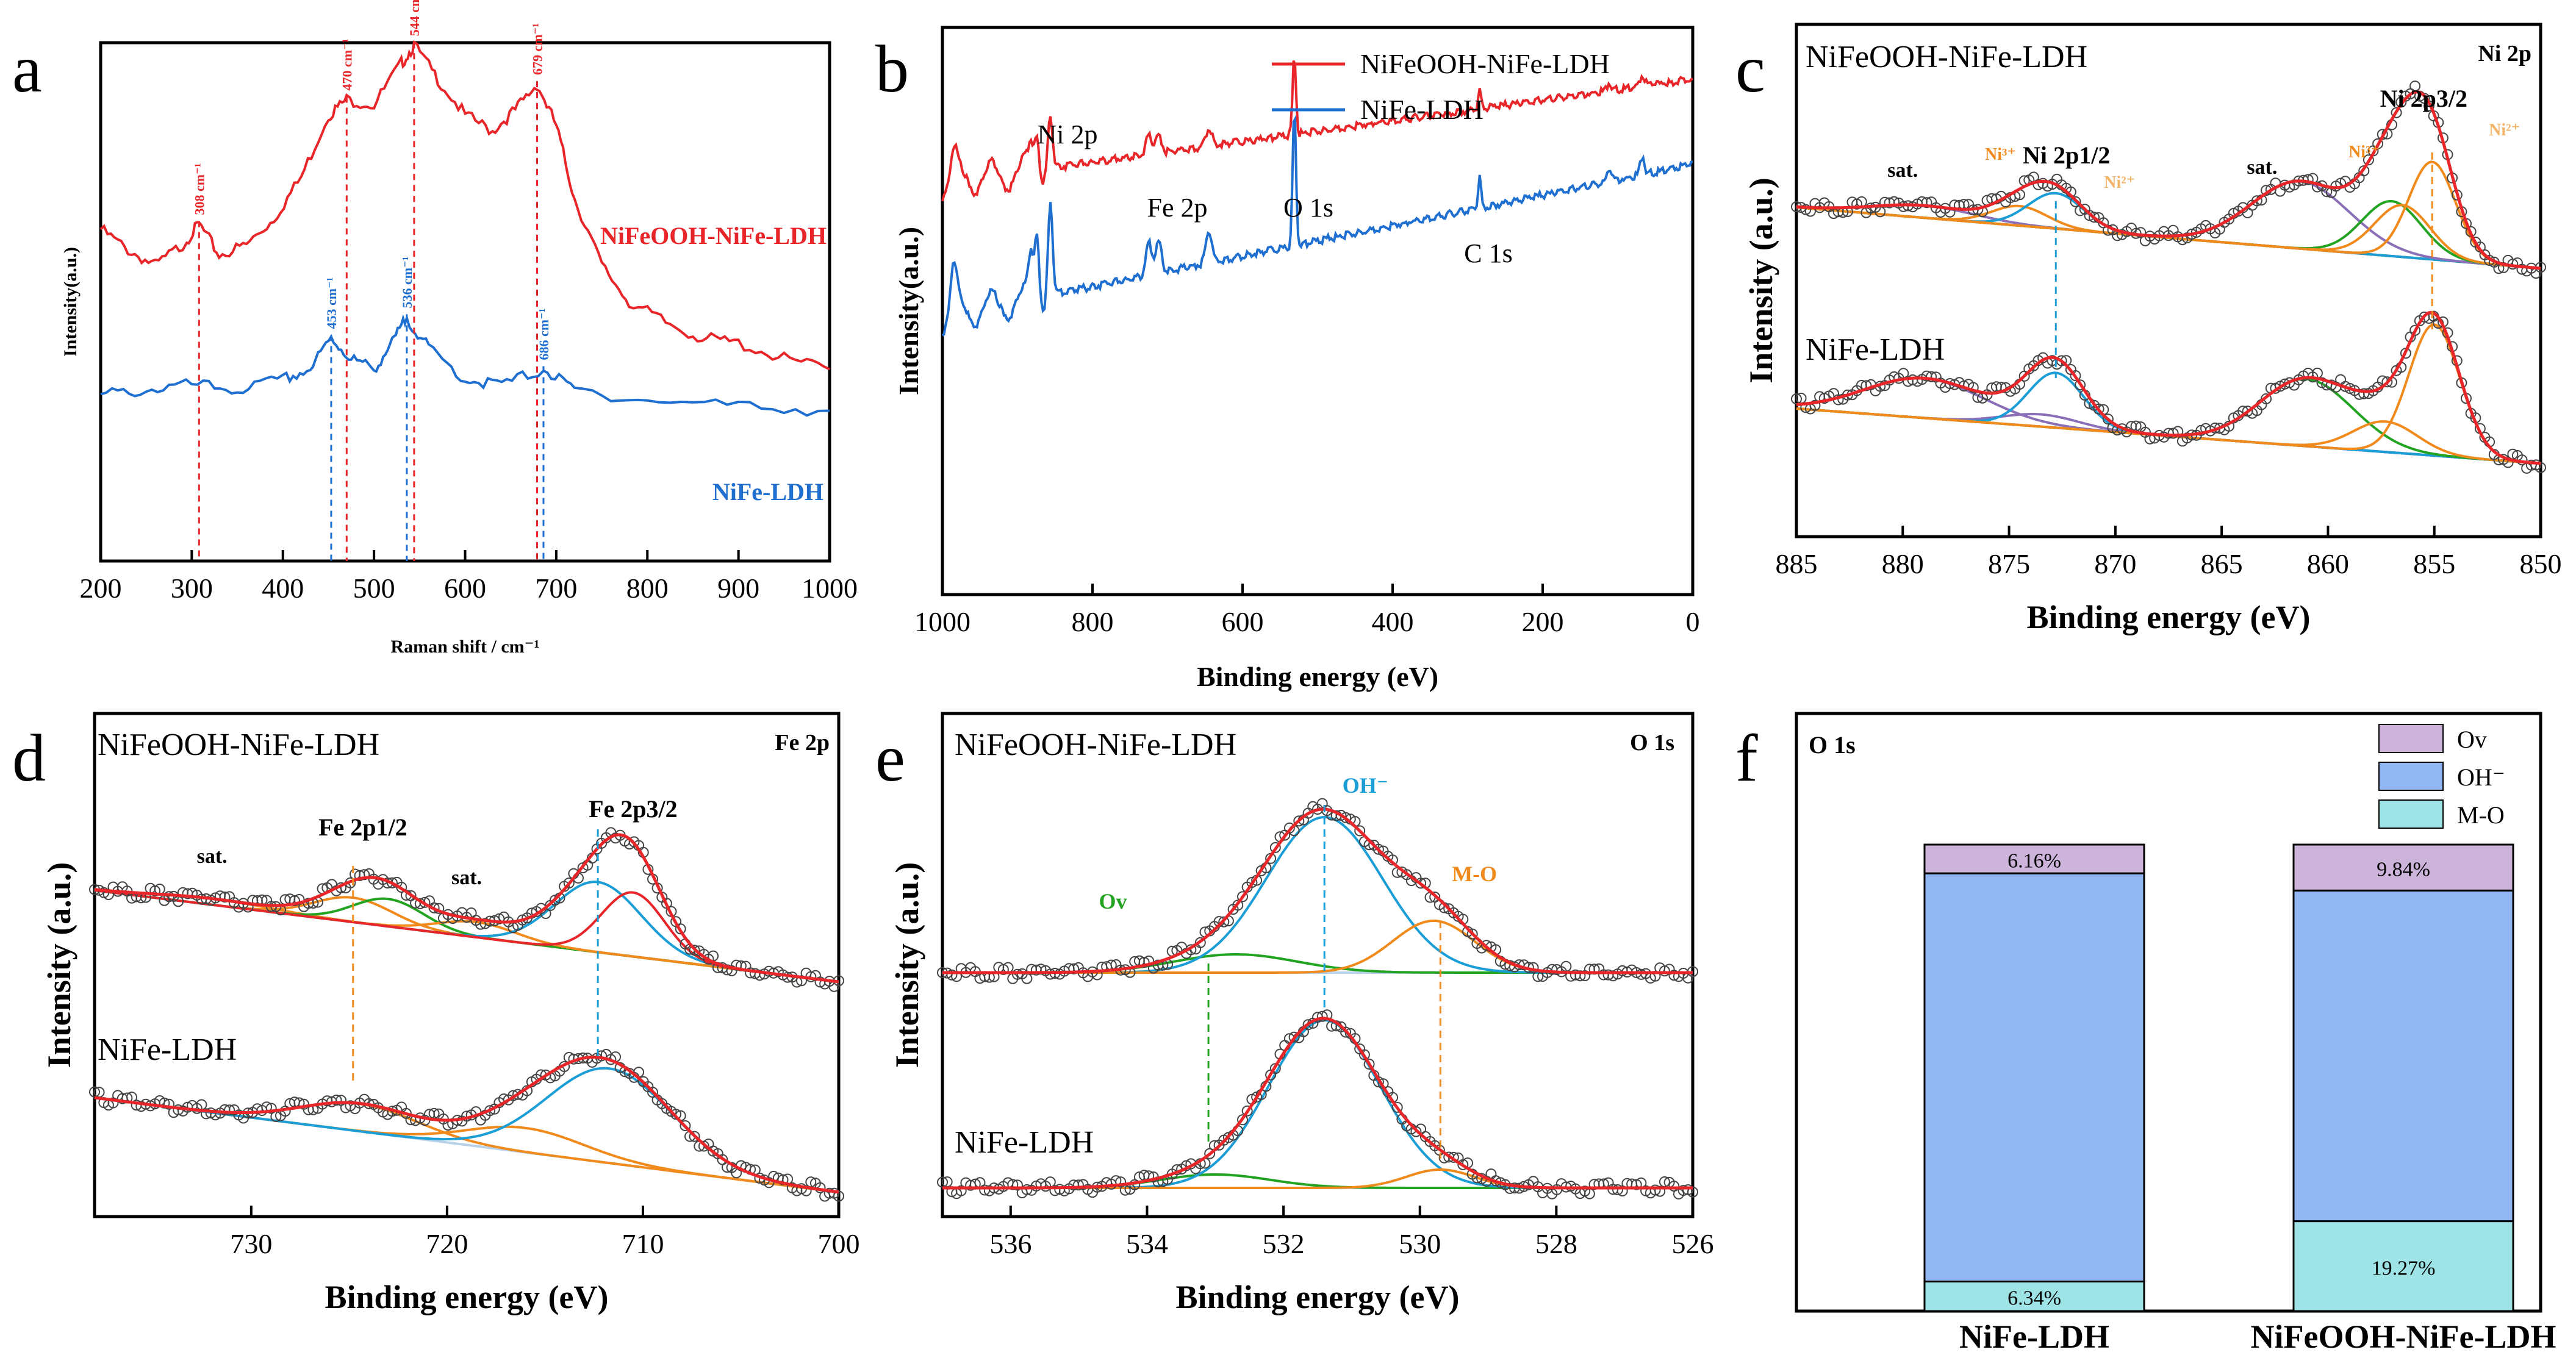  What do you see at coordinates (467, 965) in the screenshot?
I see `plot-frame` at bounding box center [467, 965].